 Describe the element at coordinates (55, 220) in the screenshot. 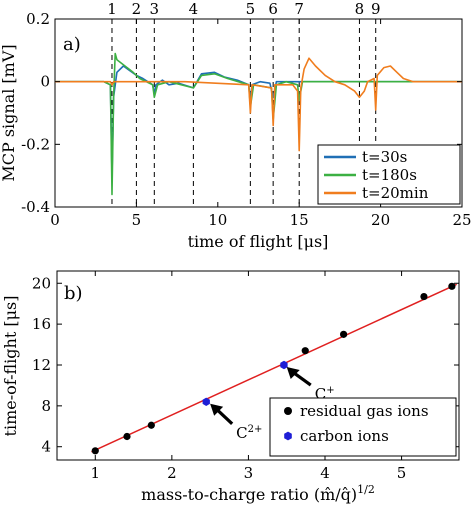

I see `x-tick-label: 0` at that location.